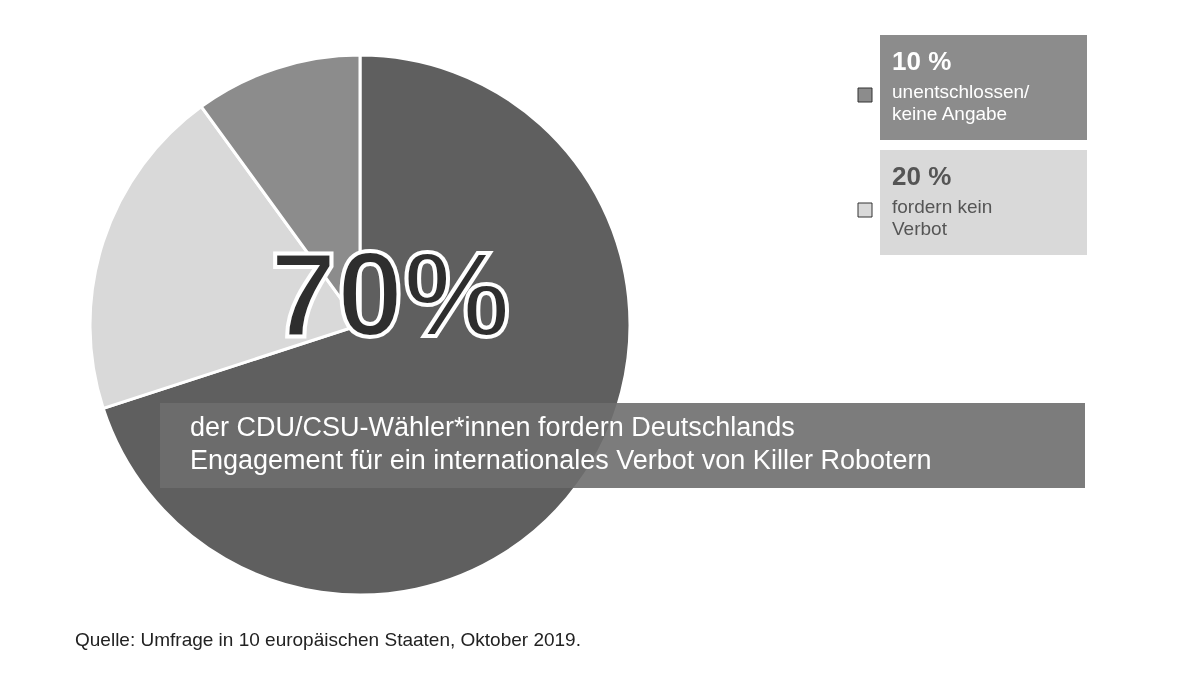 The image size is (1200, 675). Describe the element at coordinates (328, 639) in the screenshot. I see `source-note: Quelle: Umfrage in 10 europäischen Staaten, Oktober 2019.` at that location.